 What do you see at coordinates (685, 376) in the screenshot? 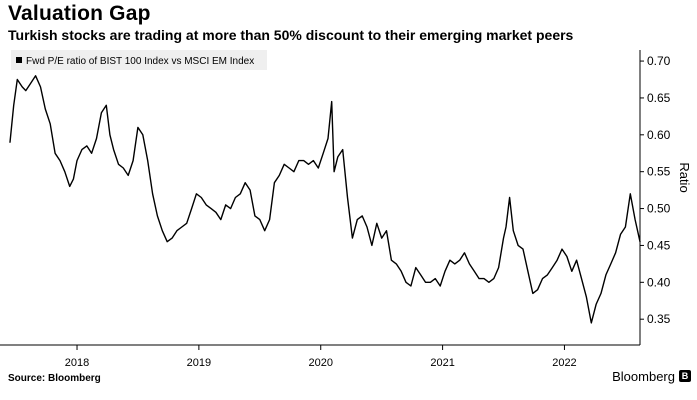
I see `bloomberg-logo-icon: B` at bounding box center [685, 376].